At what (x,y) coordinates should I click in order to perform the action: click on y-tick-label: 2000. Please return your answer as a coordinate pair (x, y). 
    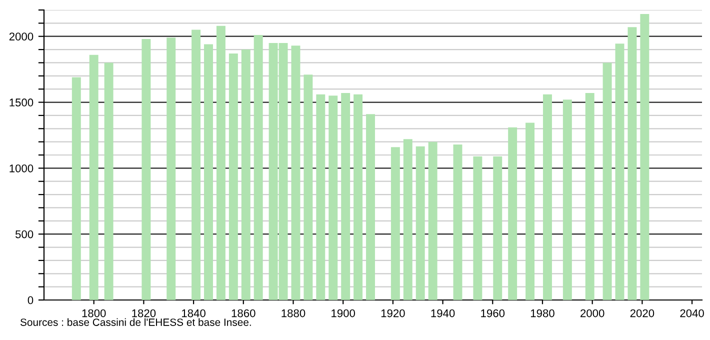
    Looking at the image, I should click on (21, 36).